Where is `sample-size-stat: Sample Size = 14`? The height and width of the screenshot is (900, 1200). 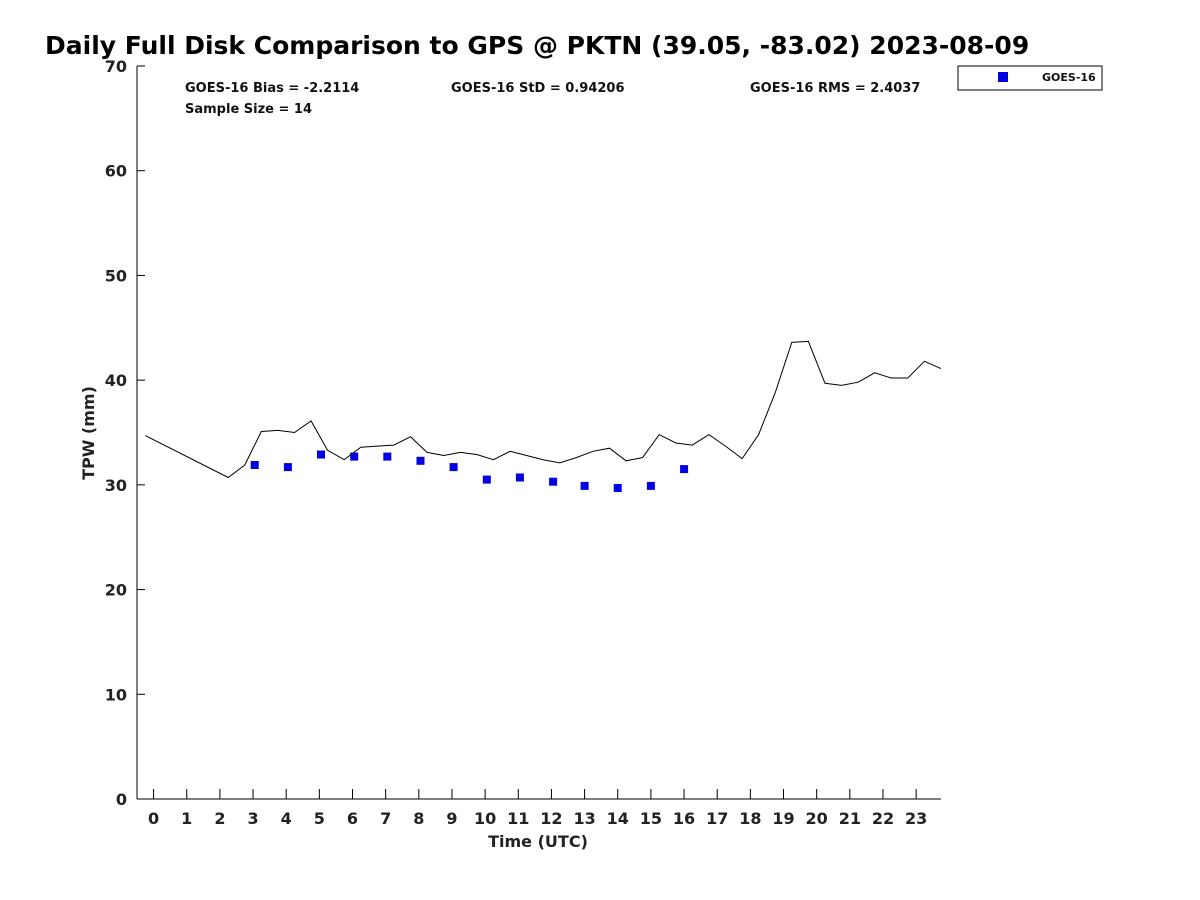
sample-size-stat: Sample Size = 14 is located at coordinates (248, 109).